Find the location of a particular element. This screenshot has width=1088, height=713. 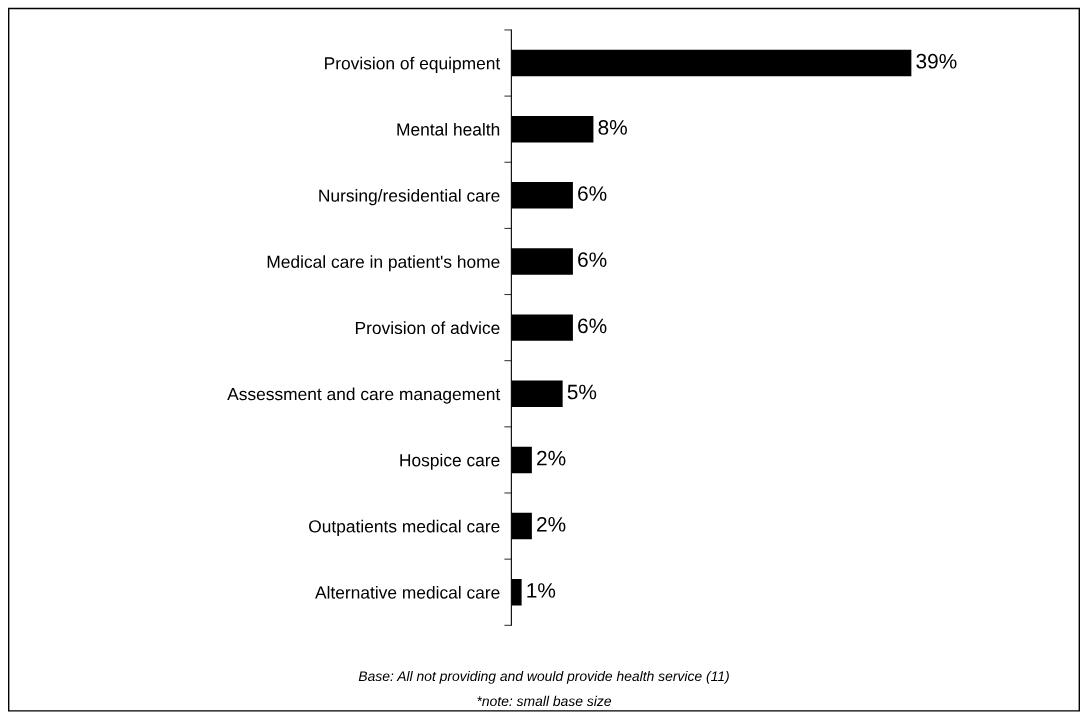

y-tick-label: Assessment and care management is located at coordinates (364, 395).